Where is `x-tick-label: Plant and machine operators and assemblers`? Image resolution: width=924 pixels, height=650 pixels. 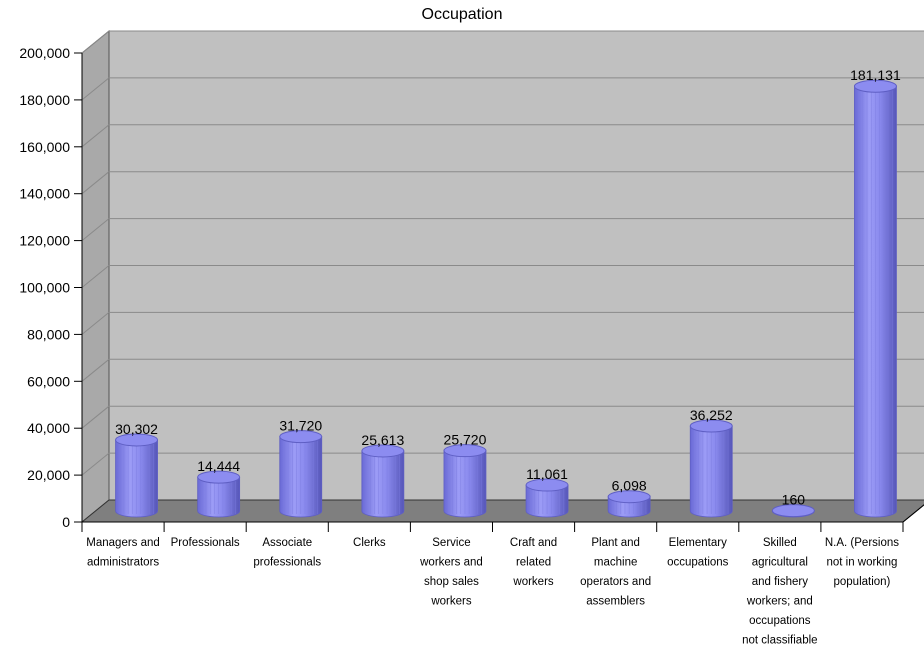
x-tick-label: Plant and machine operators and assemblers is located at coordinates (615, 572).